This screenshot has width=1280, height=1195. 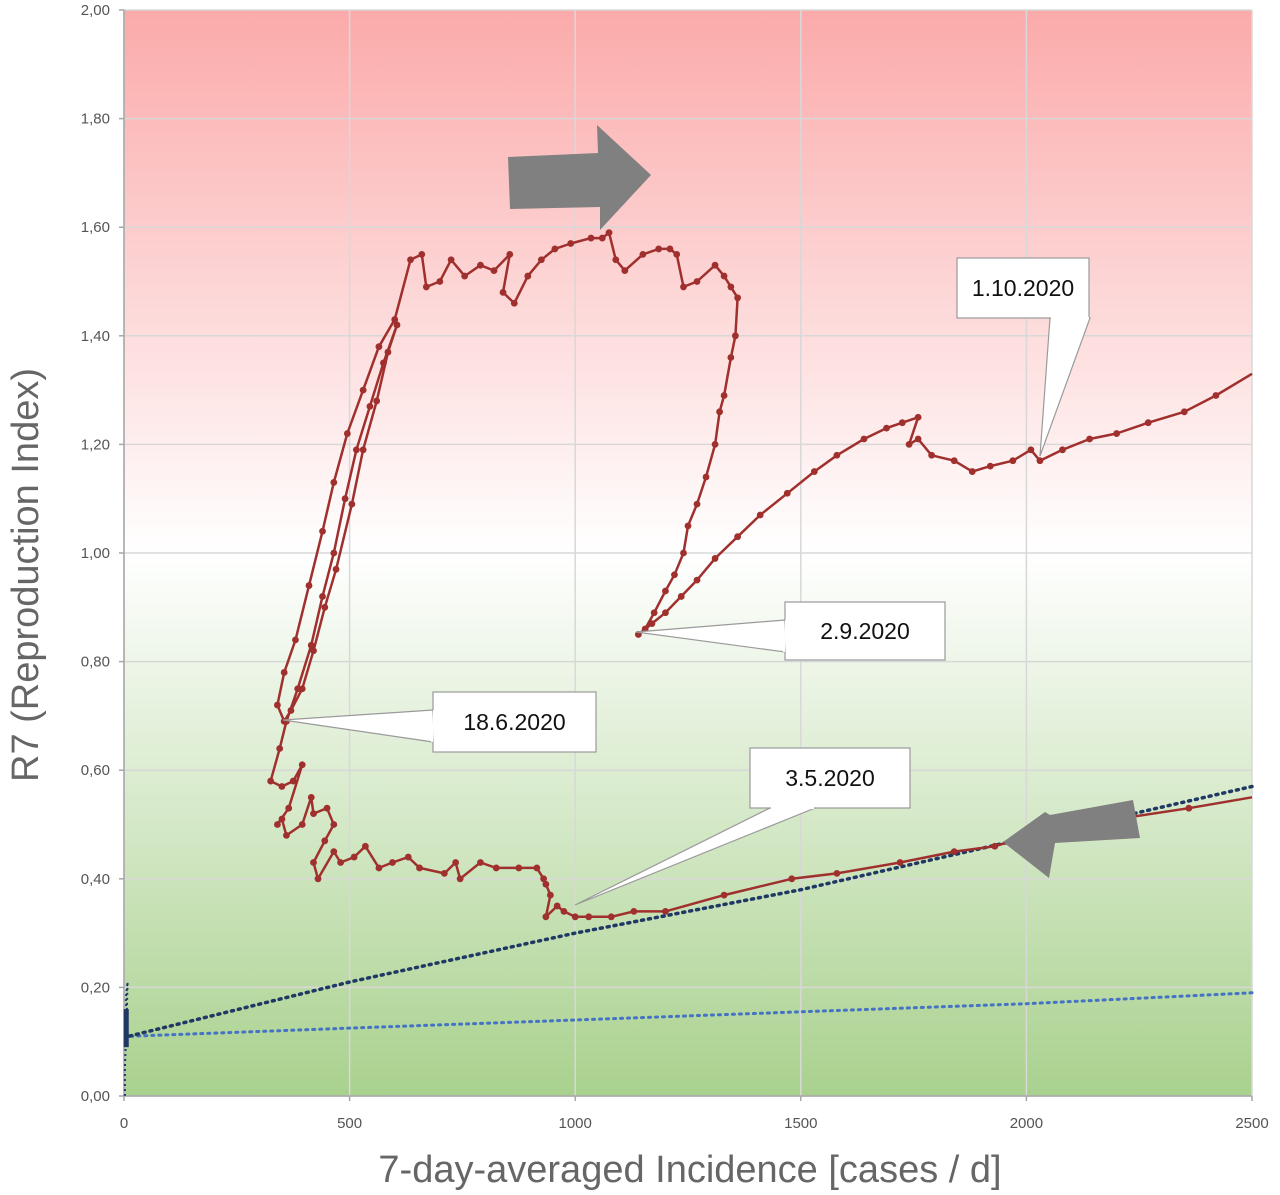 I want to click on callout-2-9-2020: 2.9.2020, so click(x=790, y=631).